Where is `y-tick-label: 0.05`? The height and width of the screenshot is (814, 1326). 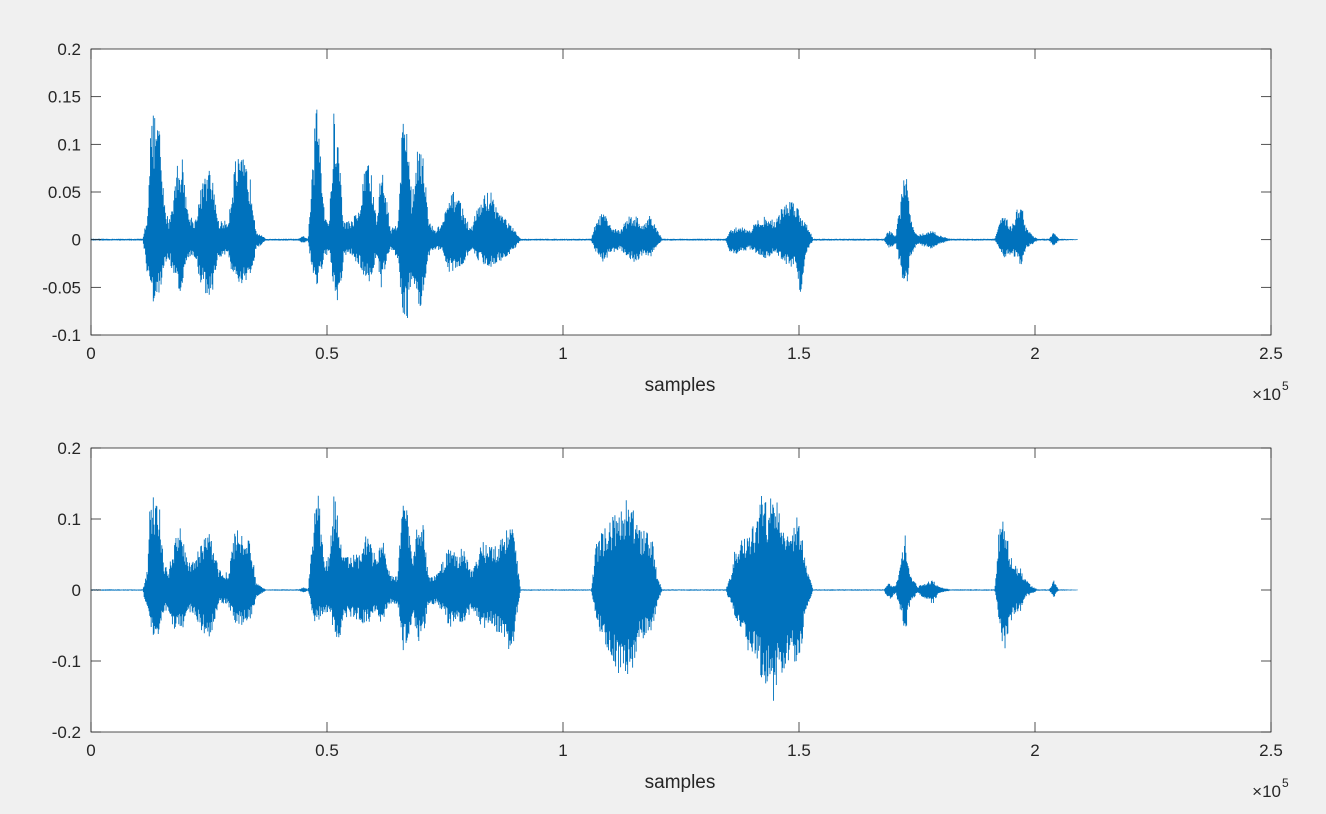
y-tick-label: 0.05 is located at coordinates (64, 192).